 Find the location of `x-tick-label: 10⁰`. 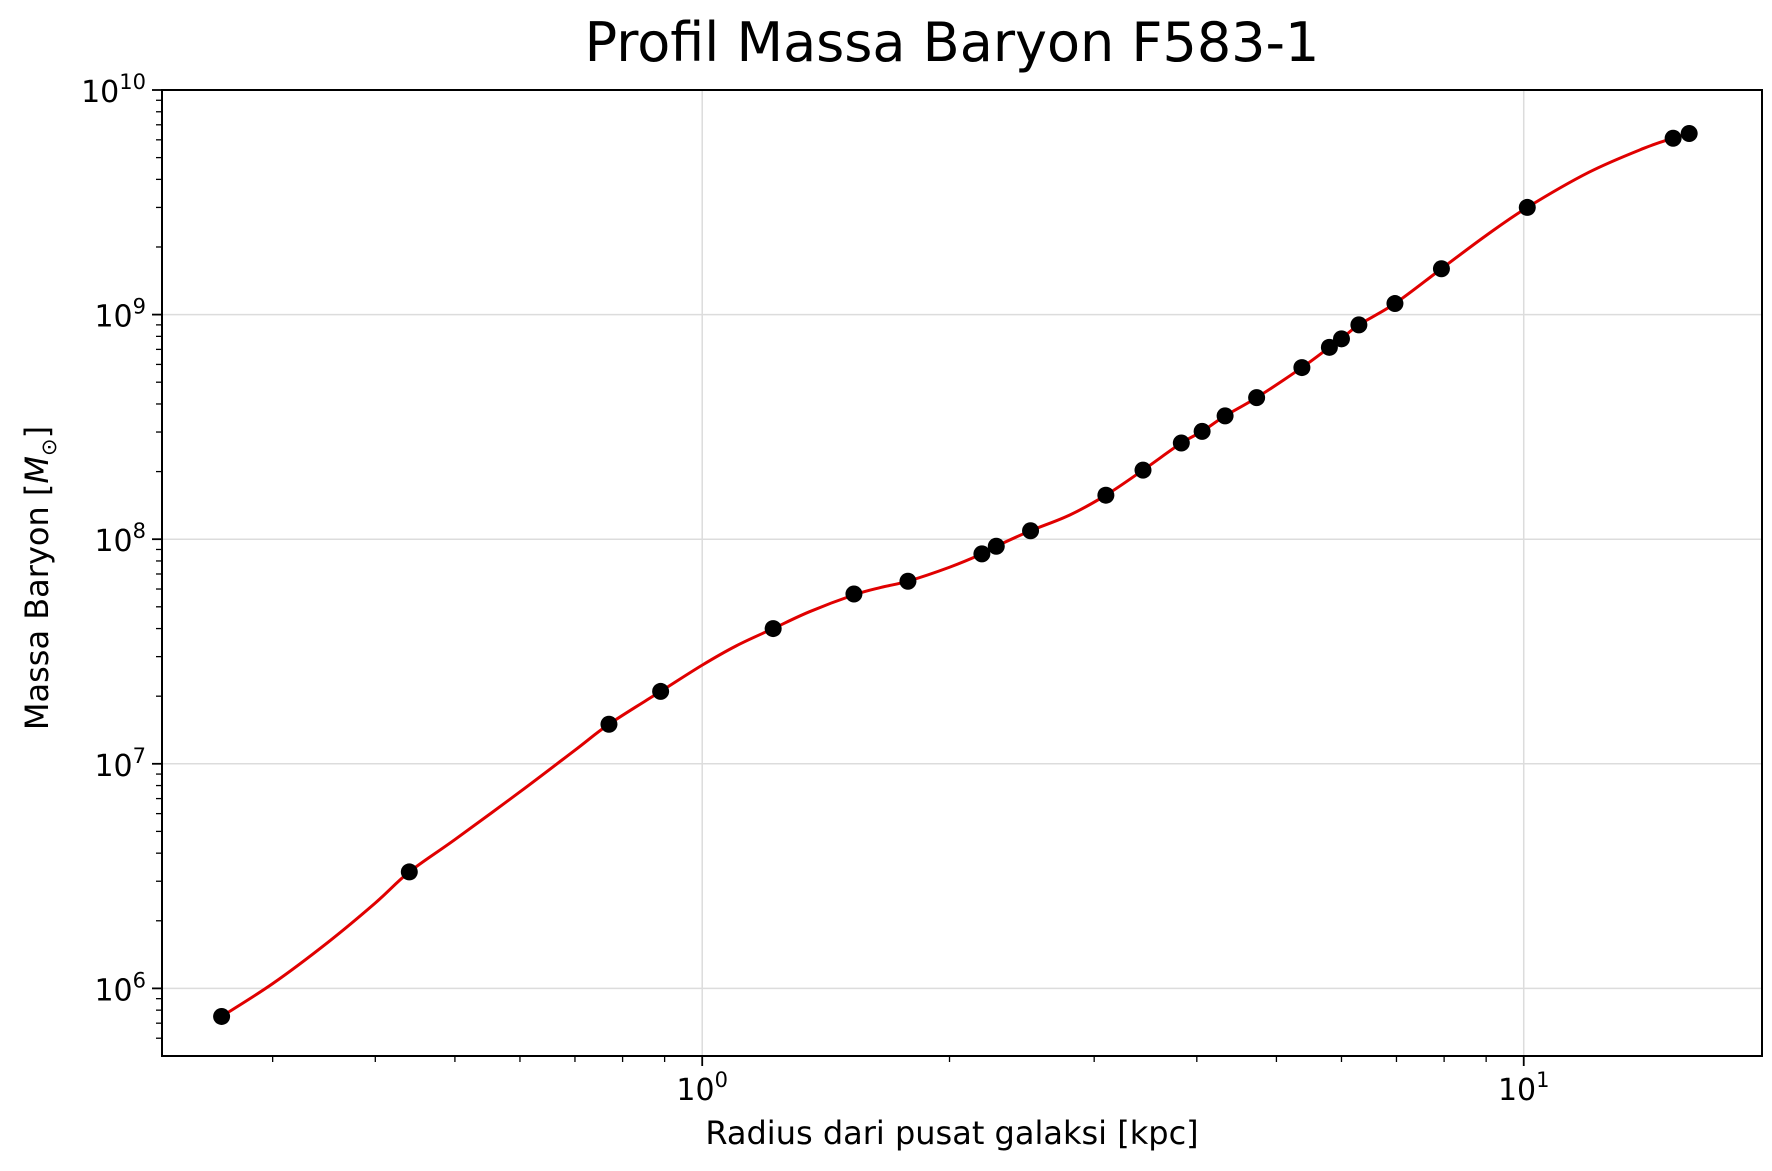

x-tick-label: 10⁰ is located at coordinates (702, 1088).